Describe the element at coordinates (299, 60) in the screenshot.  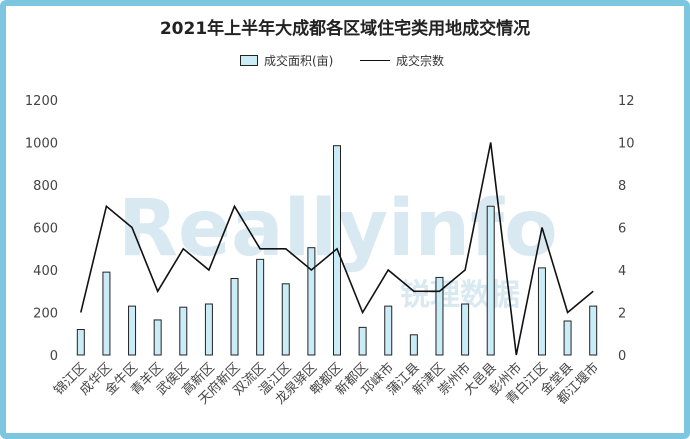
I see `legend-label-area: 成交面积(亩)` at that location.